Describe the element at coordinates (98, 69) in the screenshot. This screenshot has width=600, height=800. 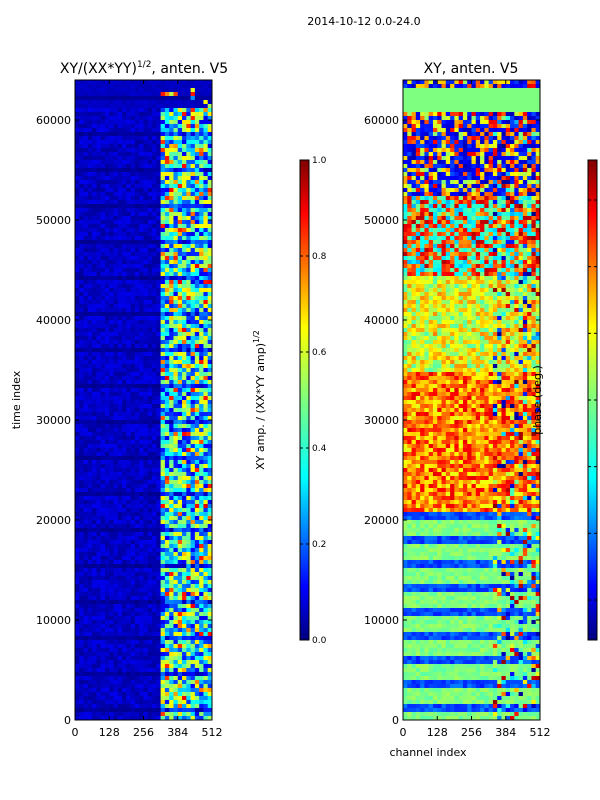
I see `left-title-main: XY/(XX*YY)` at that location.